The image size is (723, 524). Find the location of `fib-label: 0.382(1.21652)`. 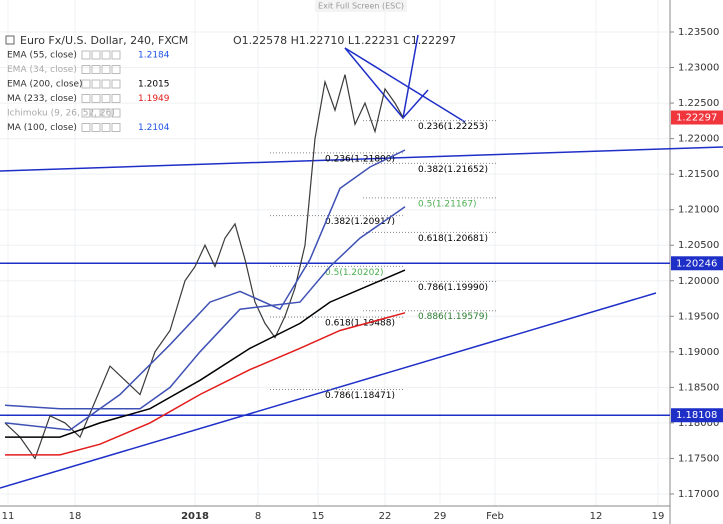

fib-label: 0.382(1.21652) is located at coordinates (453, 170).